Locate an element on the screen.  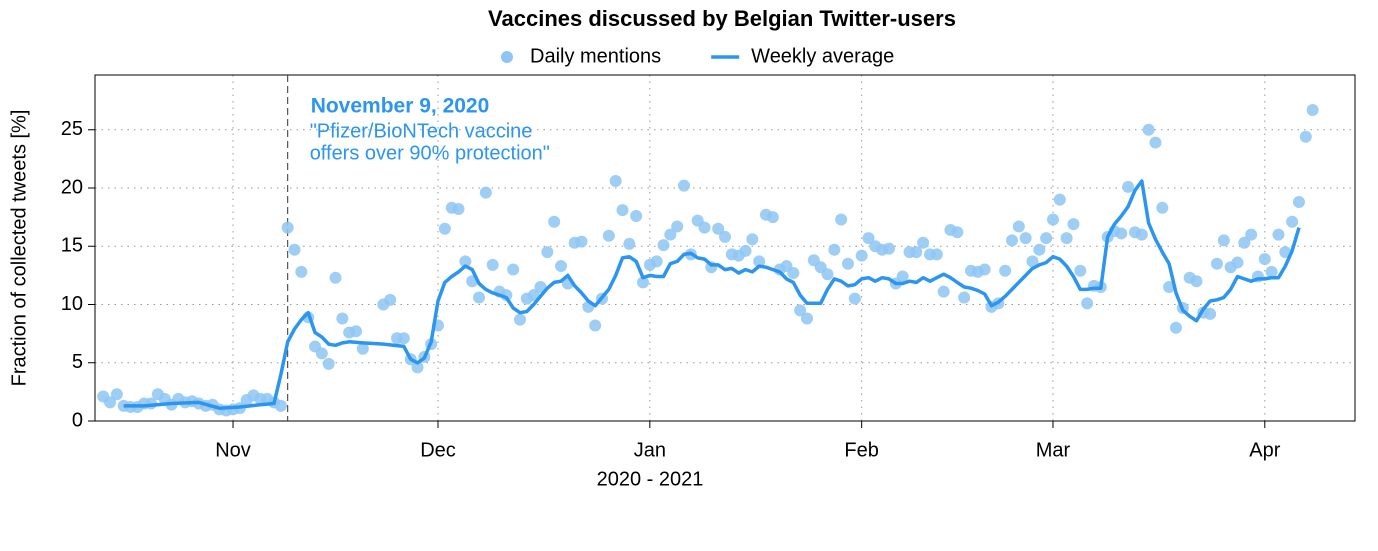
annotation-text: offers over 90% protection" is located at coordinates (430, 153).